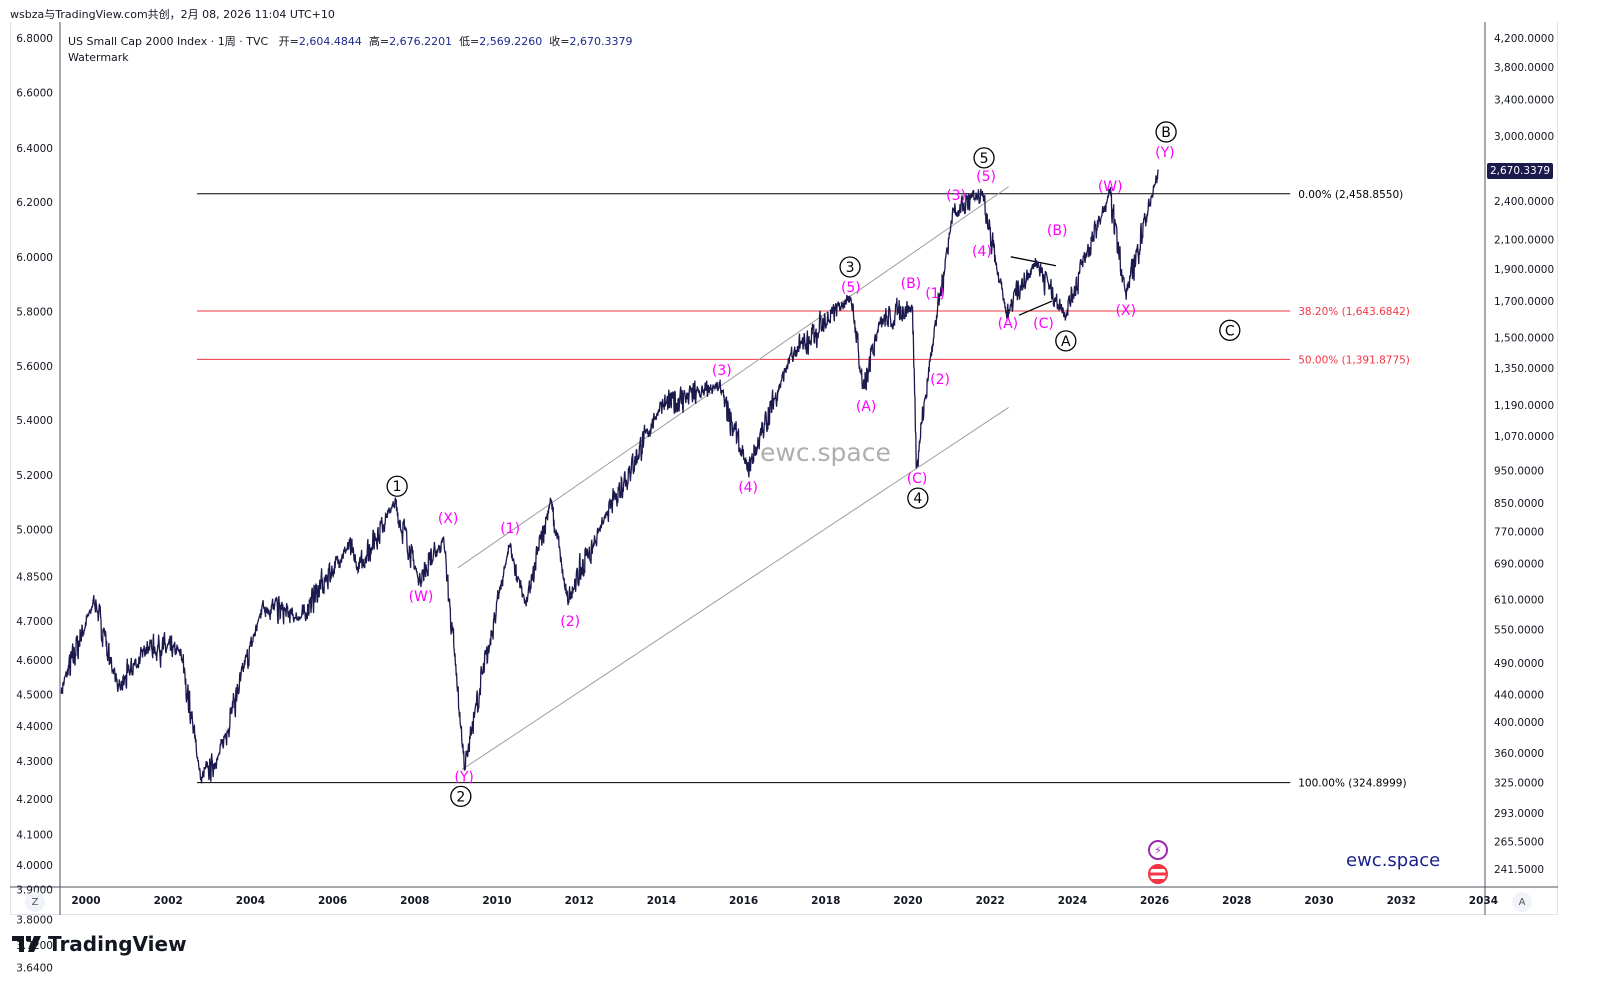  Describe the element at coordinates (1519, 533) in the screenshot. I see `right-axis-tick: 770.0000` at that location.